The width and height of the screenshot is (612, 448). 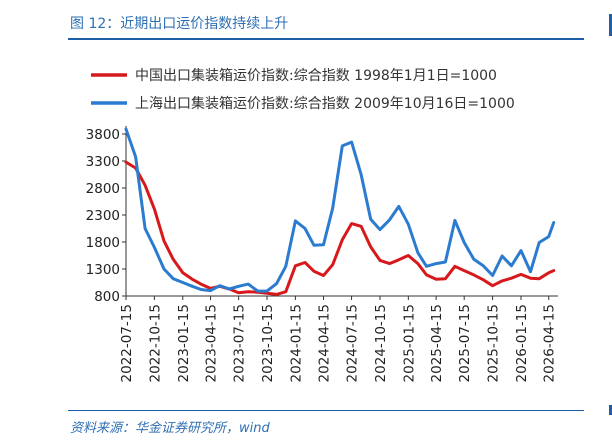 What do you see at coordinates (353, 343) in the screenshot?
I see `x-tick-label: 2024-07-15` at bounding box center [353, 343].